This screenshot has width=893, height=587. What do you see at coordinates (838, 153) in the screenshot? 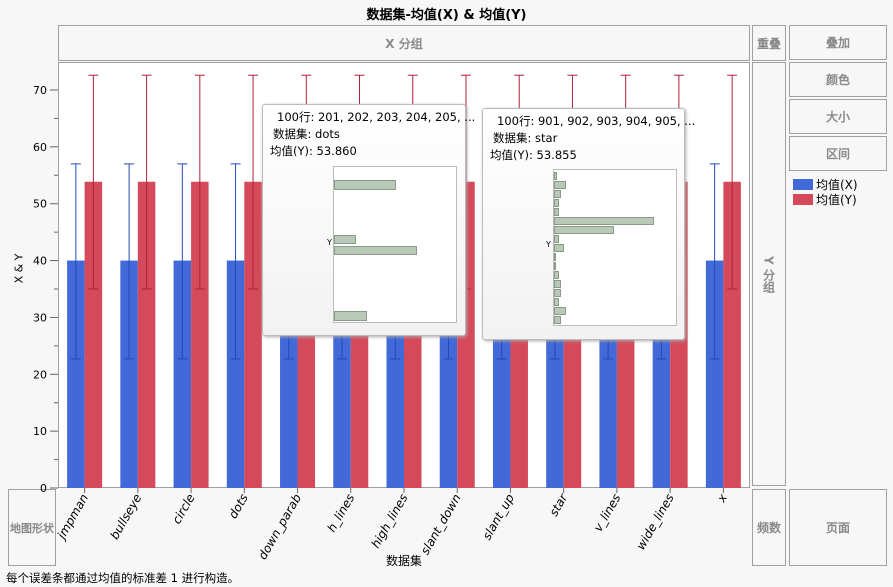
I see `interval-zone: 区间` at bounding box center [838, 153].